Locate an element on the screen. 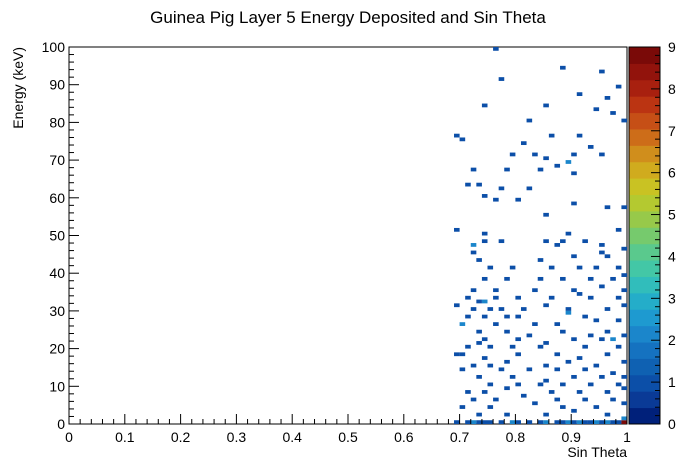 The height and width of the screenshot is (472, 696). color-scale-tick-label: 3 is located at coordinates (672, 298).